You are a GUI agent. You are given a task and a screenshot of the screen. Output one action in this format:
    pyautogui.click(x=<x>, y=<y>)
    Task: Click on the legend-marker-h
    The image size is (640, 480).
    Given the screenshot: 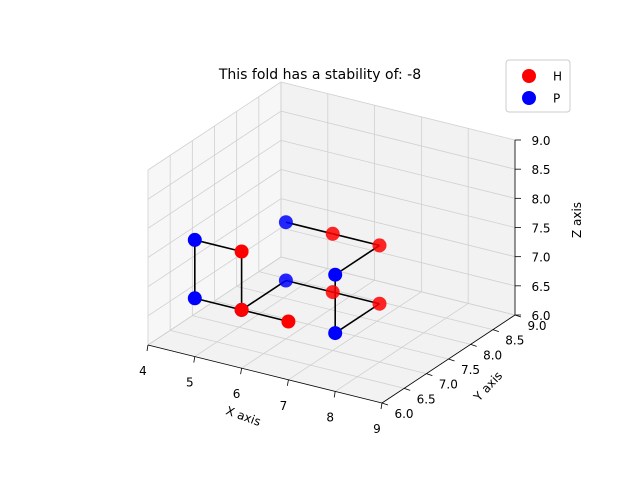 What is the action you would take?
    pyautogui.click(x=529, y=76)
    